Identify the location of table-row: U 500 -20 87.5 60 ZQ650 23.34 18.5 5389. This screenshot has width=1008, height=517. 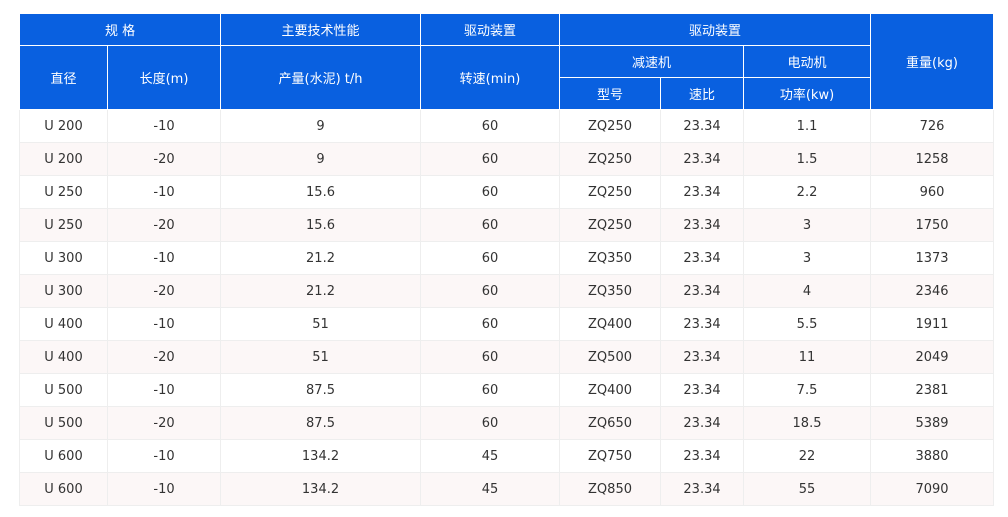
(507, 423).